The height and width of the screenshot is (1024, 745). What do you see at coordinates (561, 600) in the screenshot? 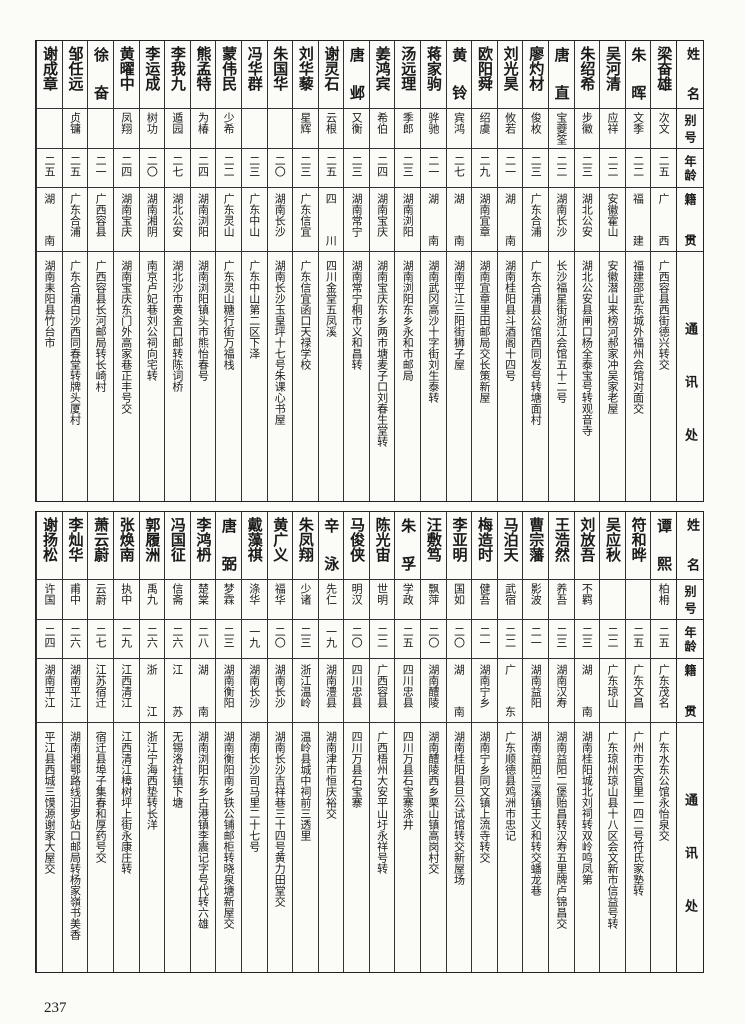
I see `alias-cell: 养吾` at bounding box center [561, 600].